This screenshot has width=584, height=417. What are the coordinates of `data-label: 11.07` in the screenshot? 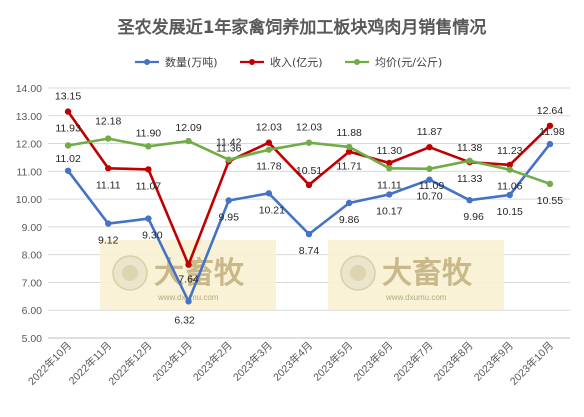 It's located at (149, 186).